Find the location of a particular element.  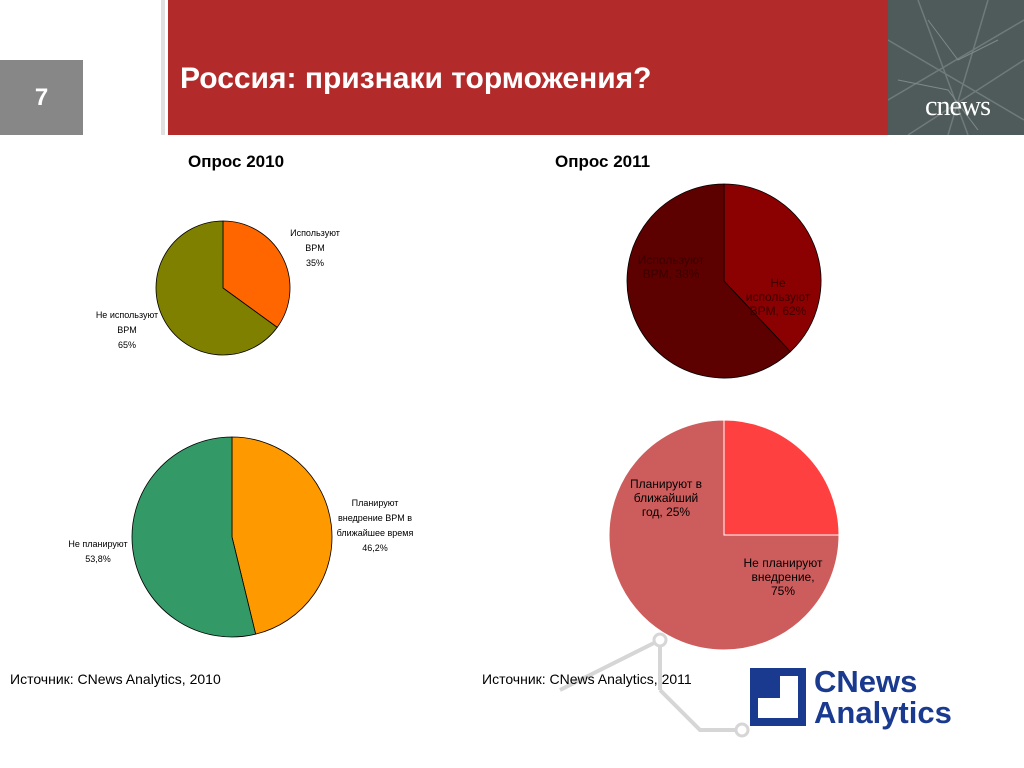

pie-label-bpm2011-not: Не используют BPM, 62% is located at coordinates (778, 297).